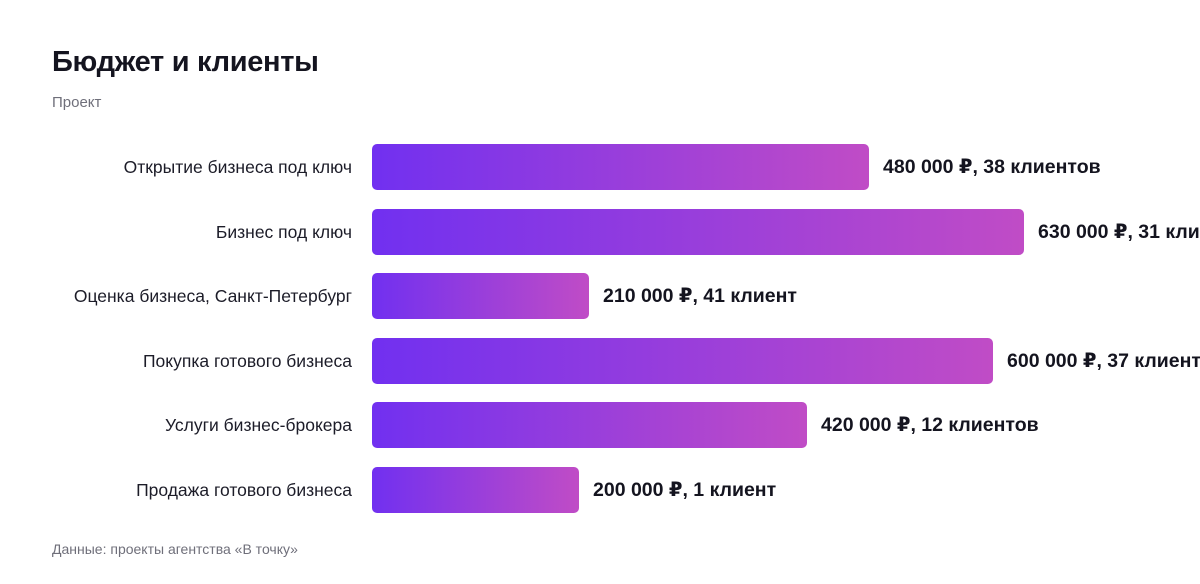  Describe the element at coordinates (237, 167) in the screenshot. I see `category-label: Открытие бизнеса под ключ` at that location.